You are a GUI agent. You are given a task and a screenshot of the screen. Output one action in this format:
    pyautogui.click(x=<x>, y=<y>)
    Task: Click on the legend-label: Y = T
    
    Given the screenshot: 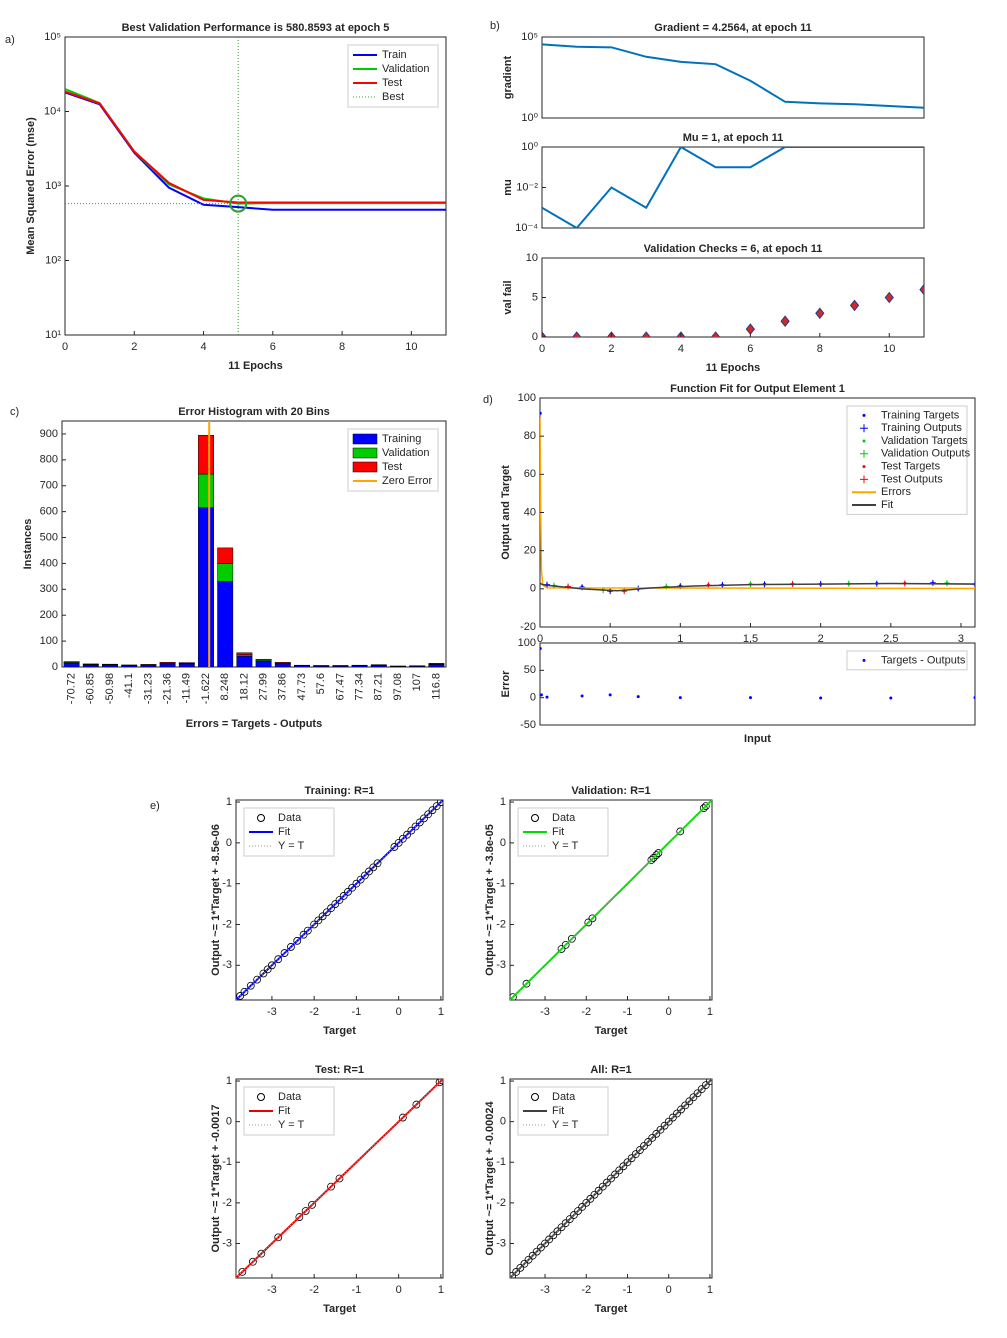 What is the action you would take?
    pyautogui.click(x=565, y=1125)
    